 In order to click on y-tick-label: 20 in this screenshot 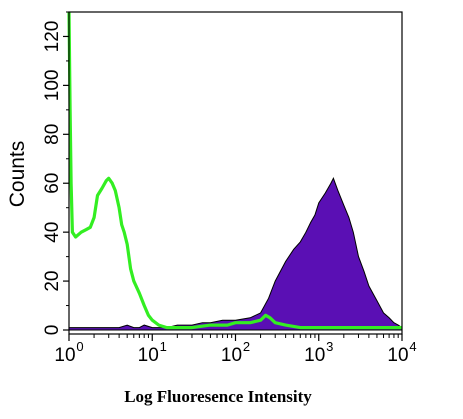, I will do `click(52, 281)`.